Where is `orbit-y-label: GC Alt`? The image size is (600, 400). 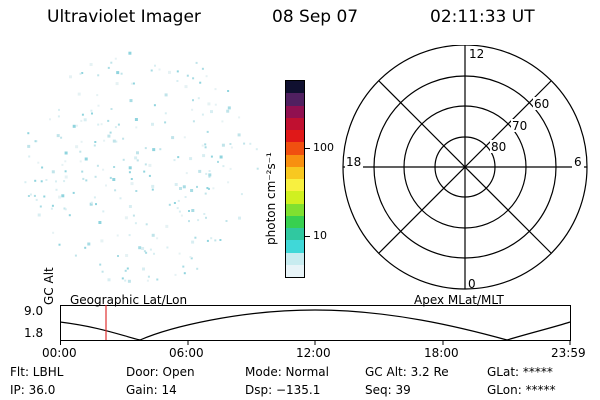 orbit-y-label: GC Alt is located at coordinates (49, 286).